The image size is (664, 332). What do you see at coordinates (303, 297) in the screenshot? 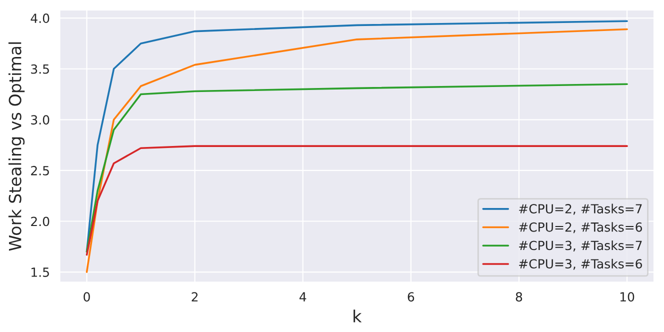
I see `x-tick-label: 4` at bounding box center [303, 297].